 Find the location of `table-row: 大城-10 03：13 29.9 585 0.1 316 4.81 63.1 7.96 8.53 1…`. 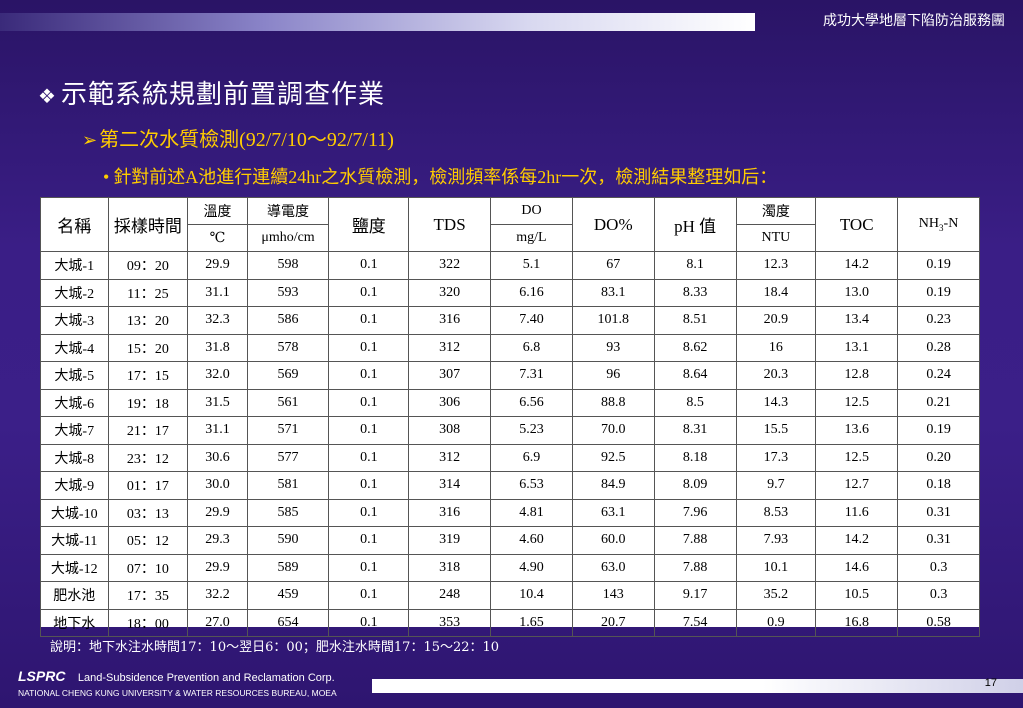

table-row: 大城-10 03：13 29.9 585 0.1 316 4.81 63.1 7.96 8.53 1… is located at coordinates (510, 512).